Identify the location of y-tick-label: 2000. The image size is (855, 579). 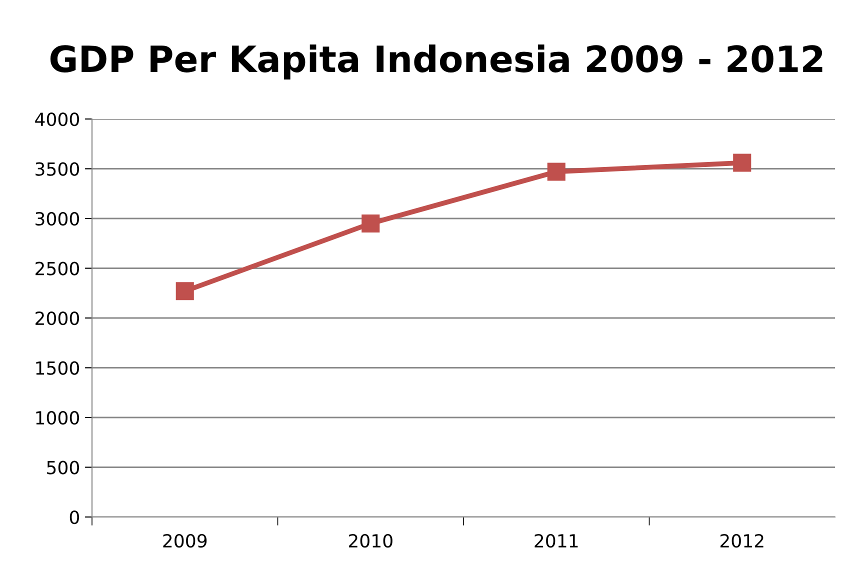
(57, 318).